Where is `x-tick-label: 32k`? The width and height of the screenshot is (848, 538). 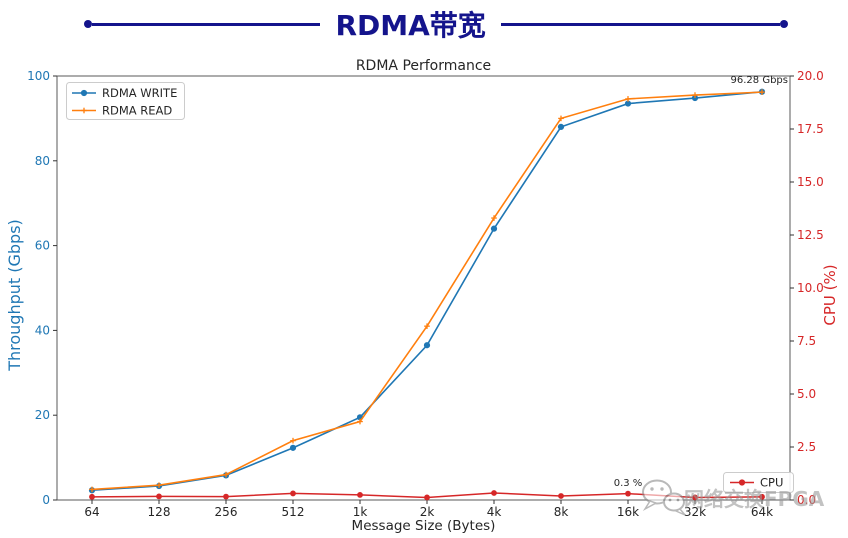
x-tick-label: 32k is located at coordinates (695, 512).